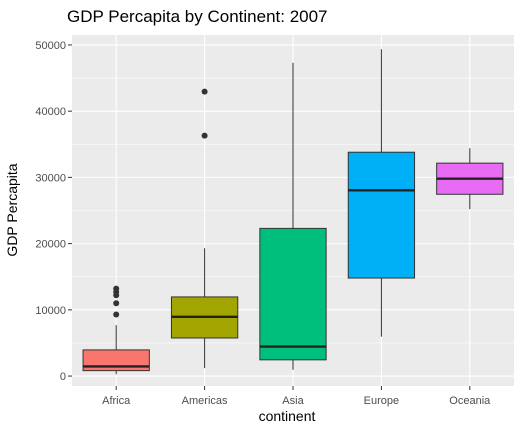 The width and height of the screenshot is (521, 429). Describe the element at coordinates (116, 401) in the screenshot. I see `x-tick-label: Africa` at that location.